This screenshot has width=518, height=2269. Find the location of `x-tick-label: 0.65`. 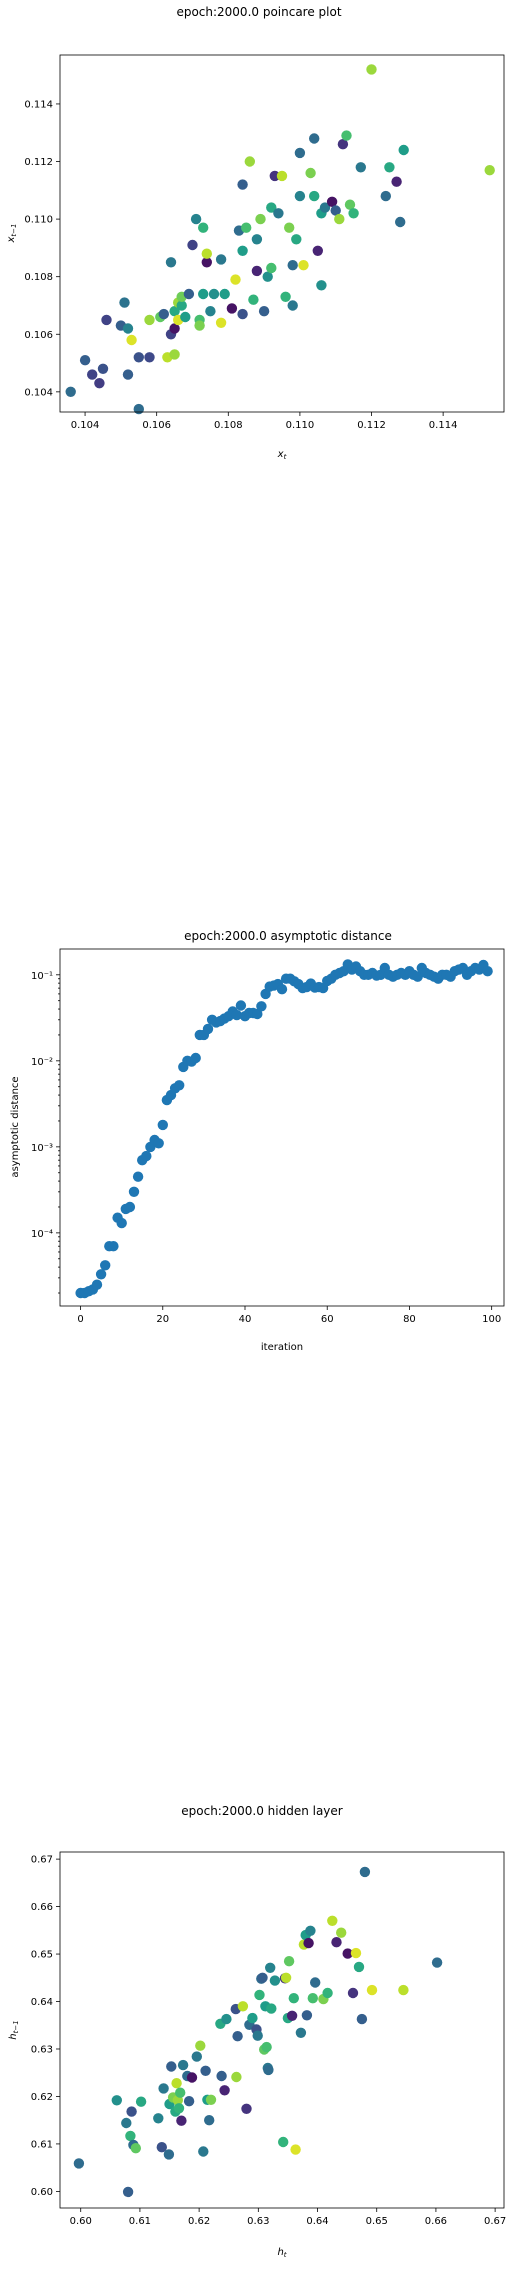

x-tick-label: 0.65 is located at coordinates (377, 2221).